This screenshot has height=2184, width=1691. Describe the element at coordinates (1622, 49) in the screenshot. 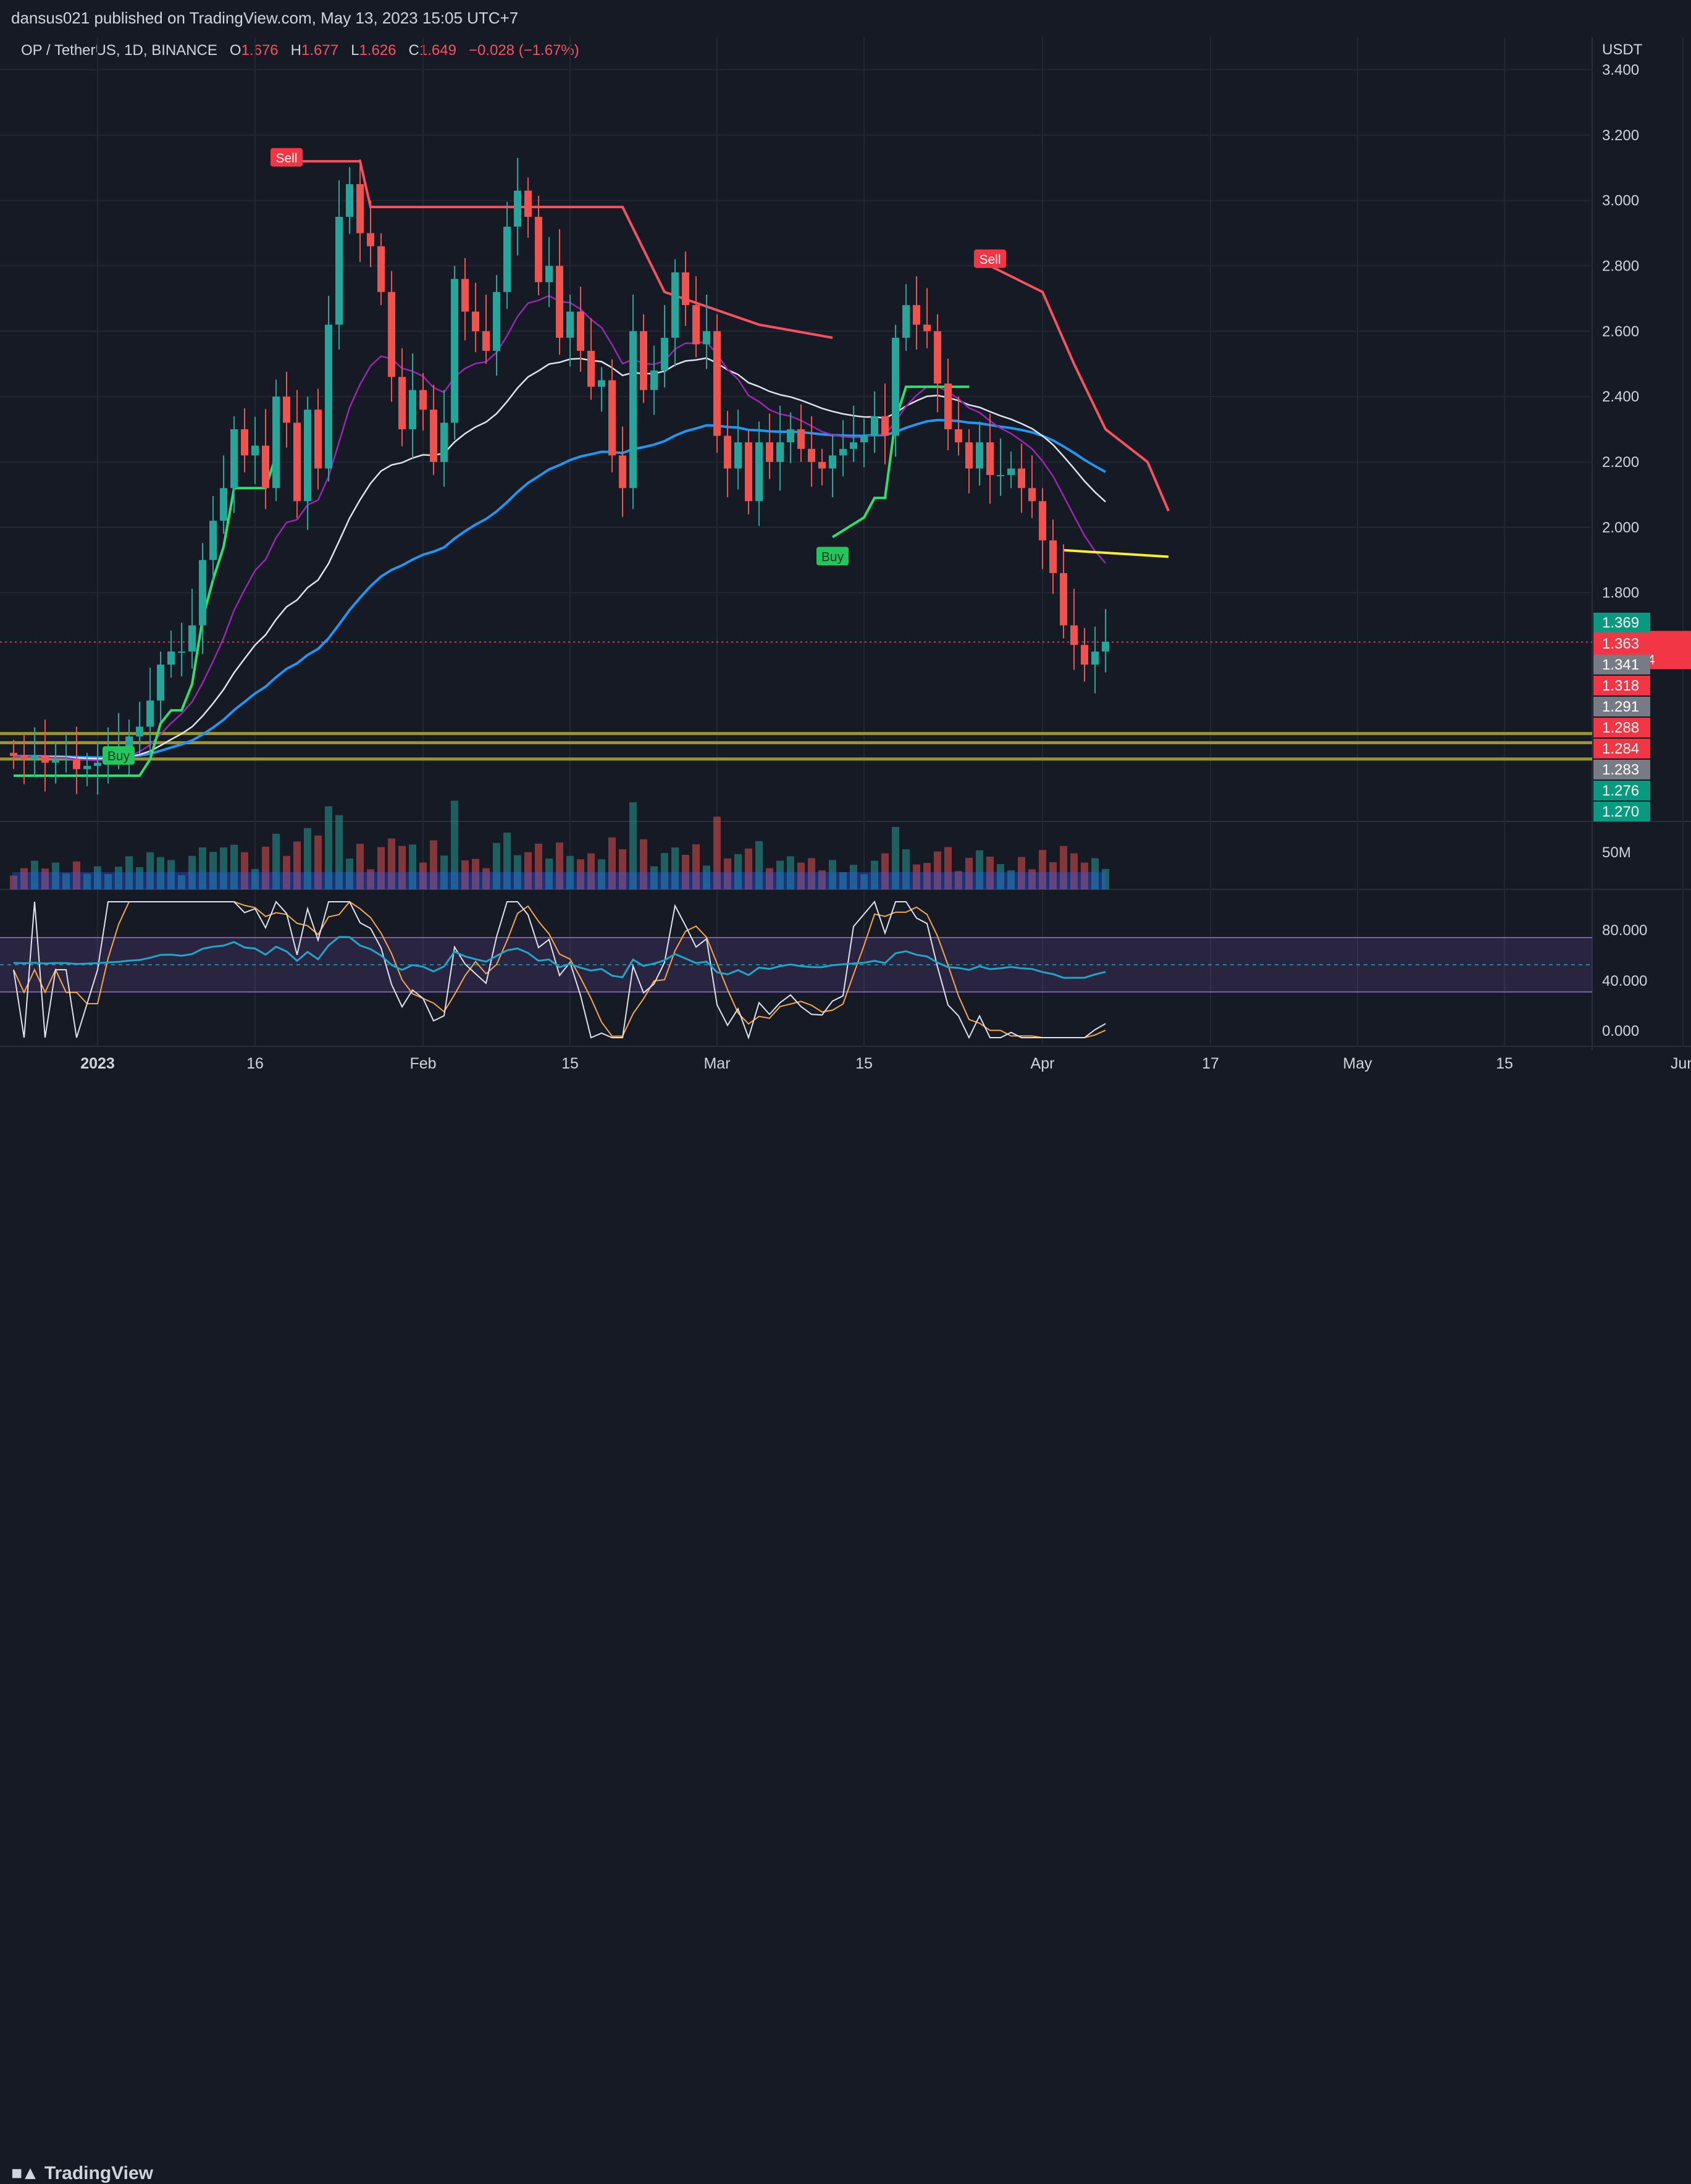

I see `currency-label: USDT` at that location.